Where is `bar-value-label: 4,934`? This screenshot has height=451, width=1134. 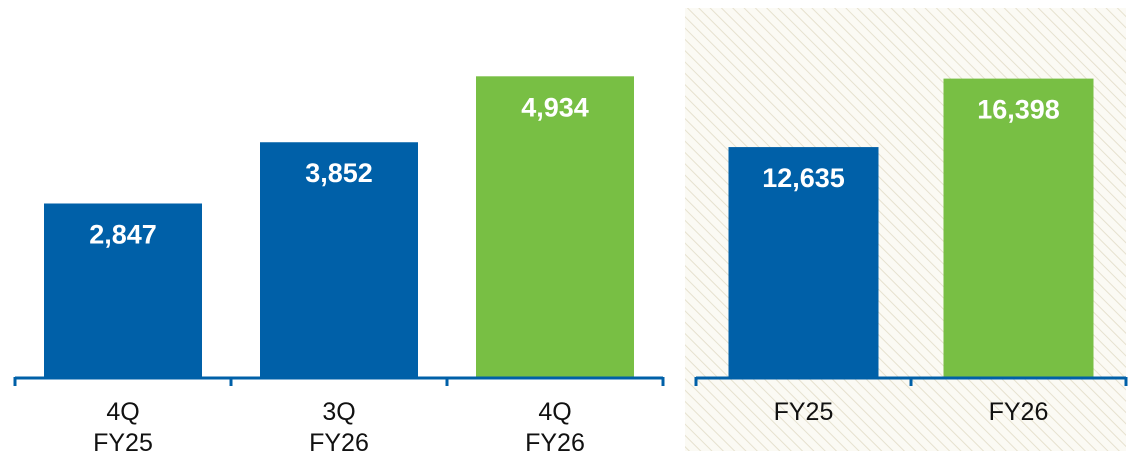 bar-value-label: 4,934 is located at coordinates (555, 107).